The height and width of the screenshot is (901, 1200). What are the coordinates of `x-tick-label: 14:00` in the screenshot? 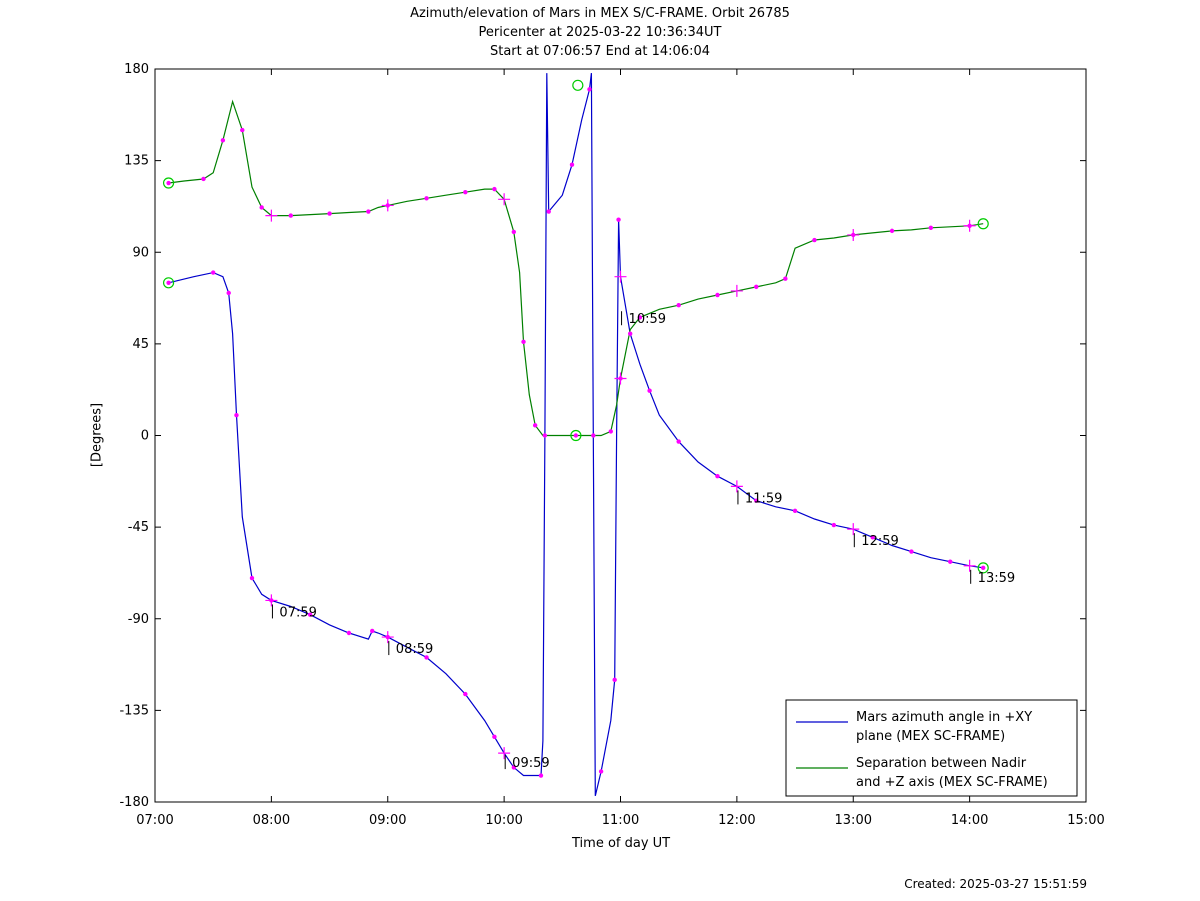 It's located at (969, 820).